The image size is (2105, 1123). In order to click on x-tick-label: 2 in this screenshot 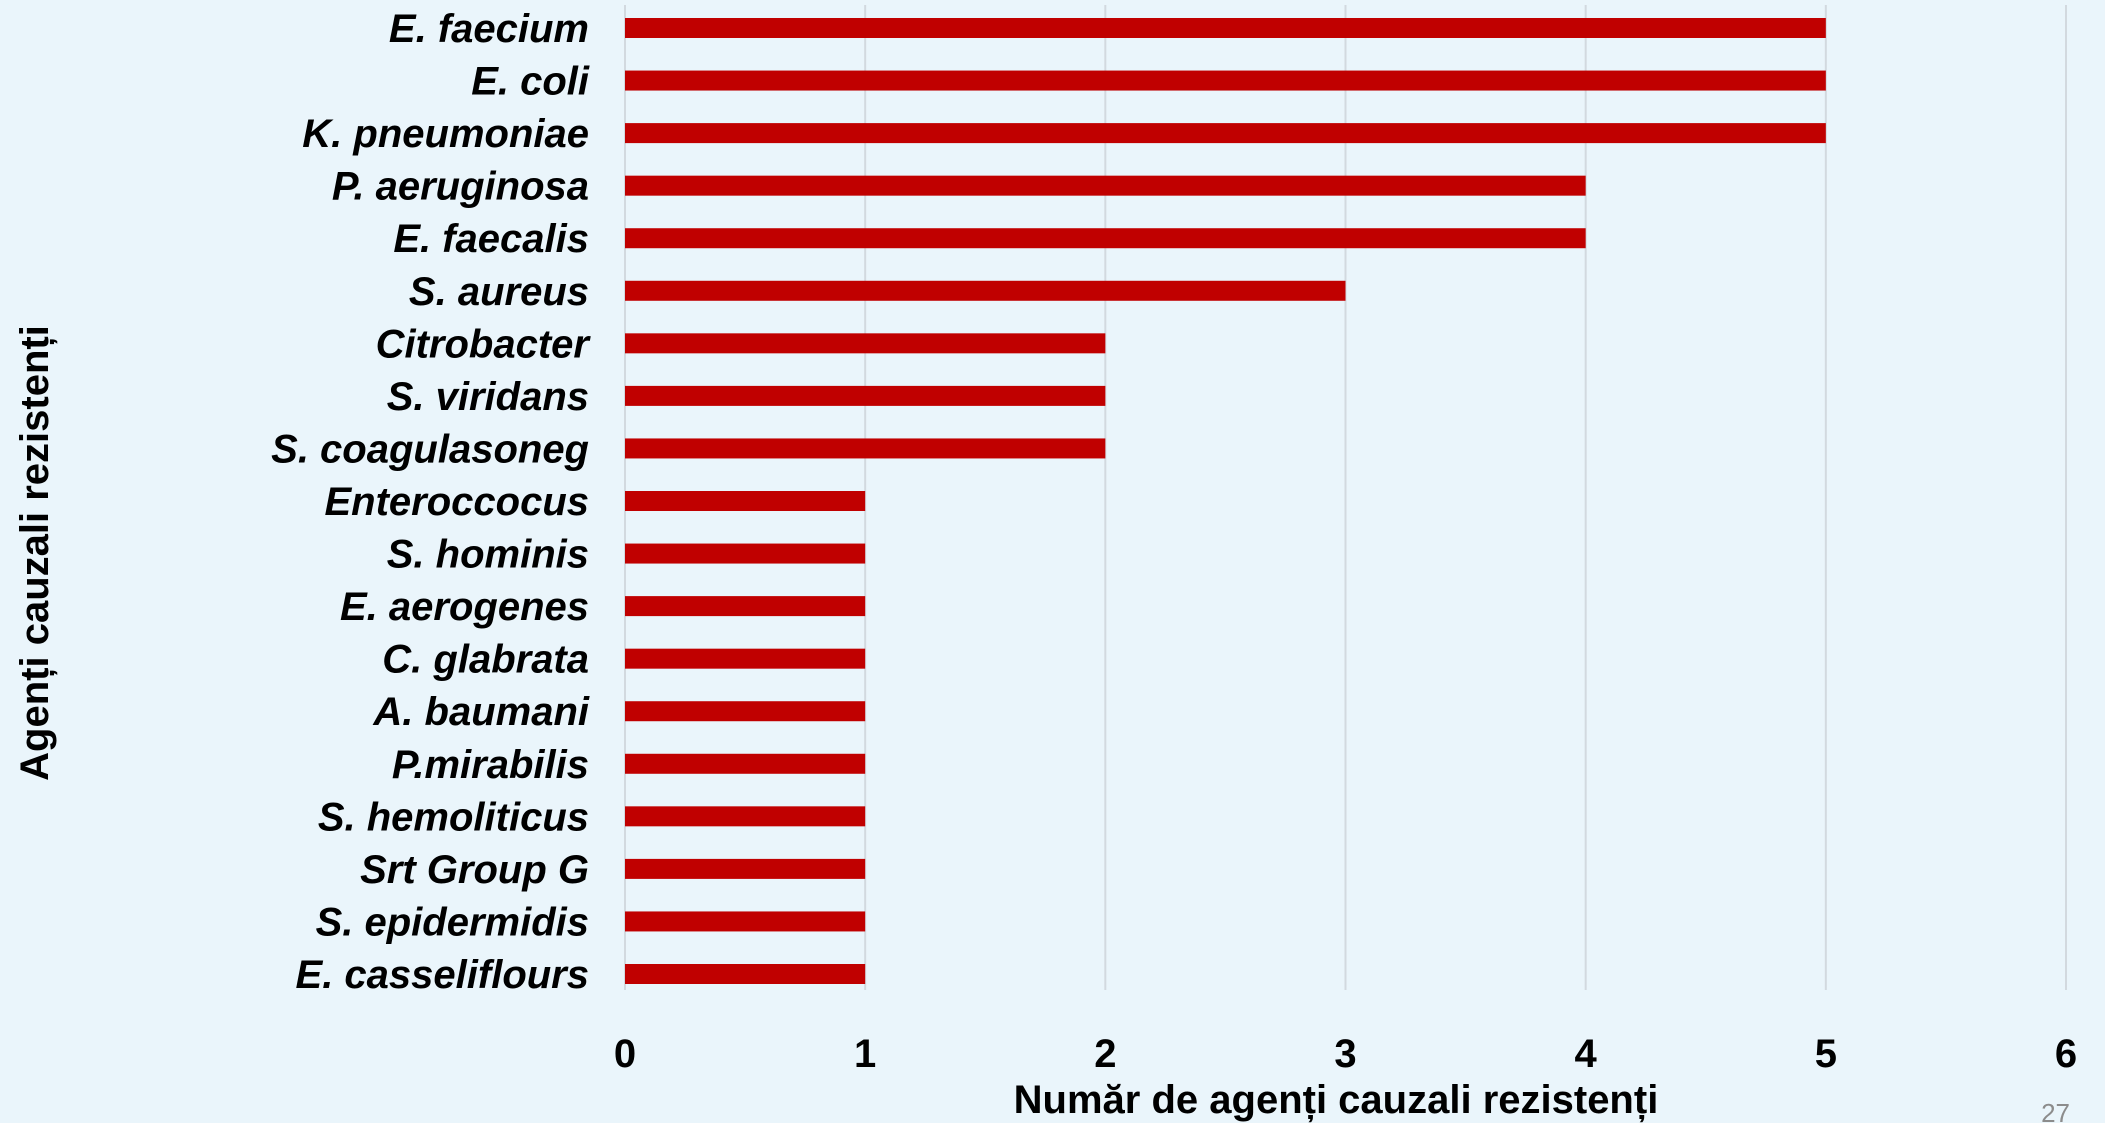, I will do `click(1105, 1054)`.